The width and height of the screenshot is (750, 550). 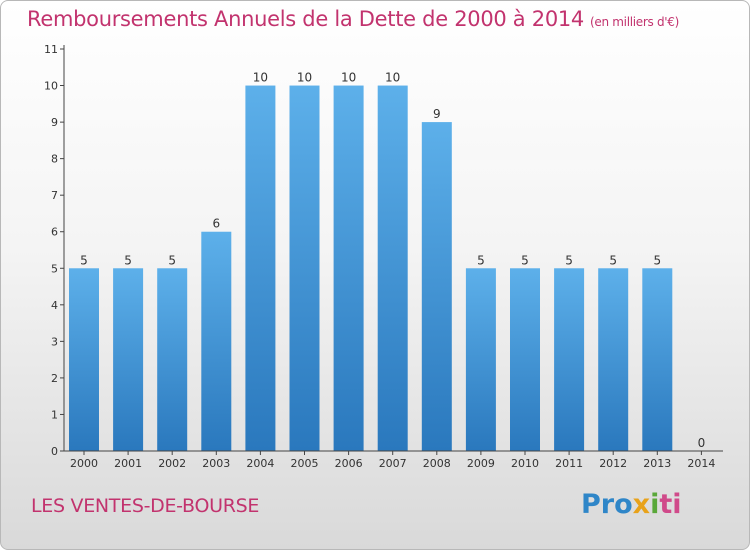 What do you see at coordinates (51, 49) in the screenshot?
I see `y-tick-label: 11` at bounding box center [51, 49].